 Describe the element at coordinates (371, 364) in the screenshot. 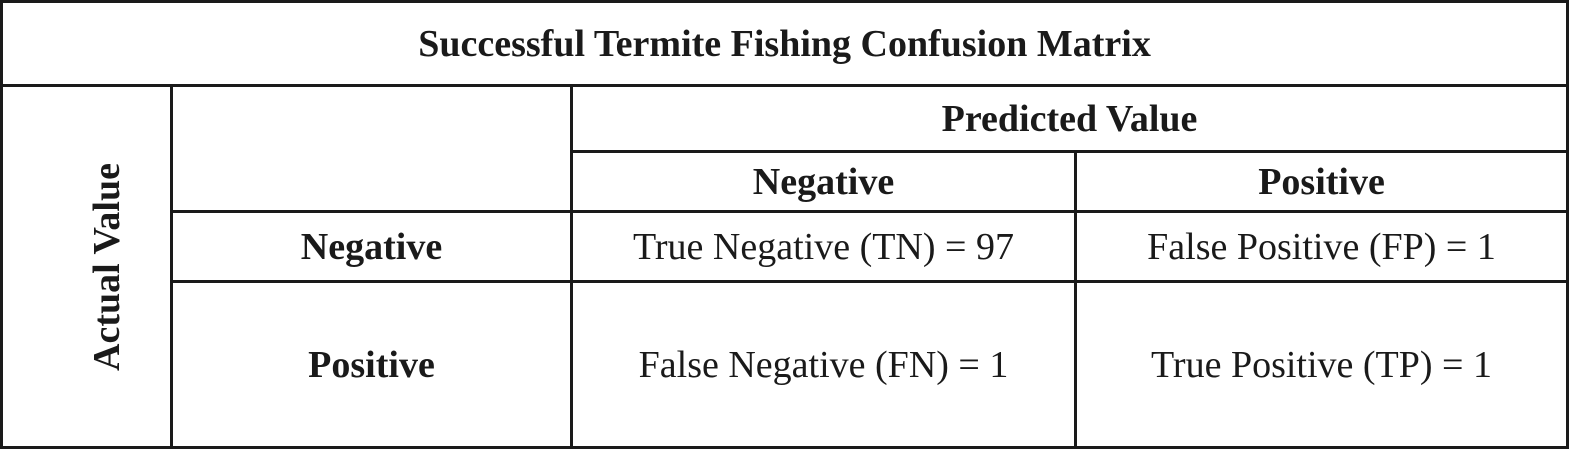

I see `actual-positive-row-label: Positive` at that location.